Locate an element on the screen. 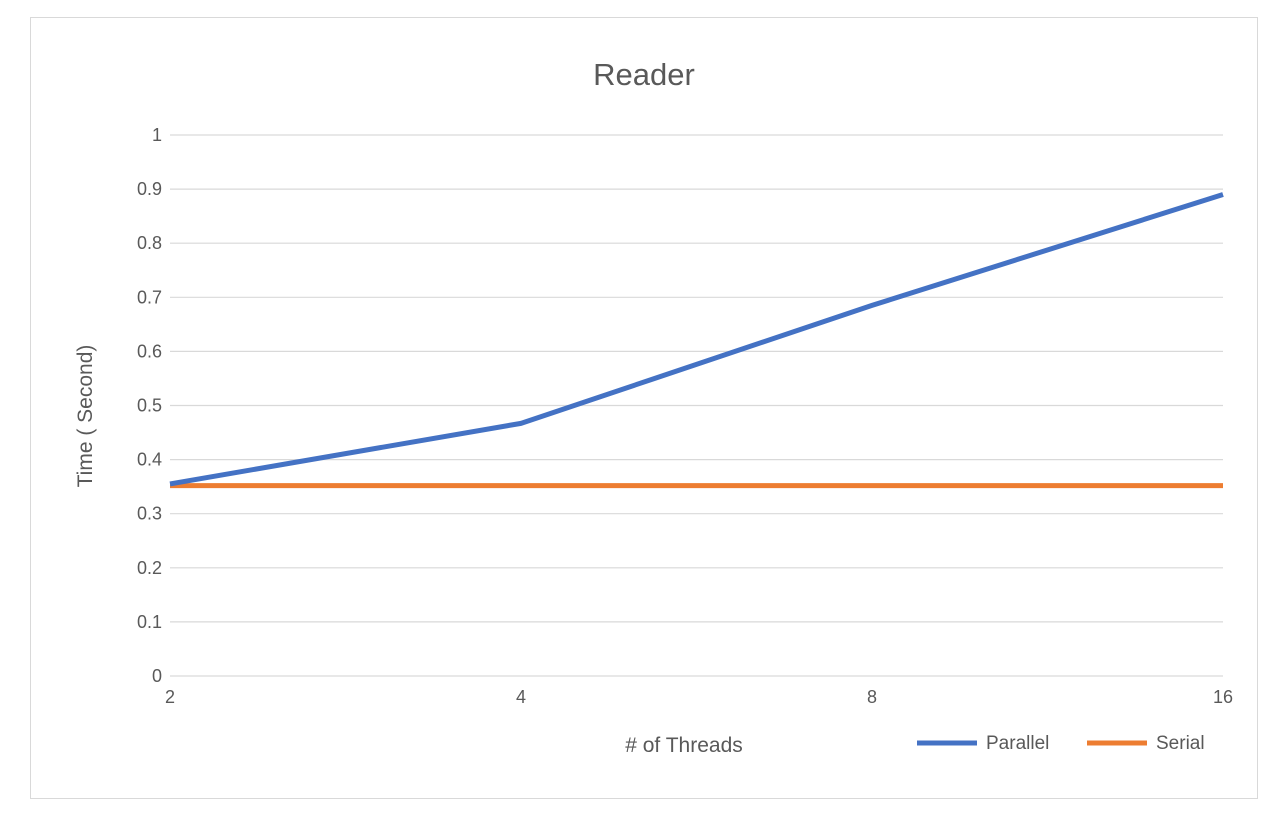 Image resolution: width=1285 pixels, height=815 pixels. y-tick-label: 0.6 is located at coordinates (149, 351).